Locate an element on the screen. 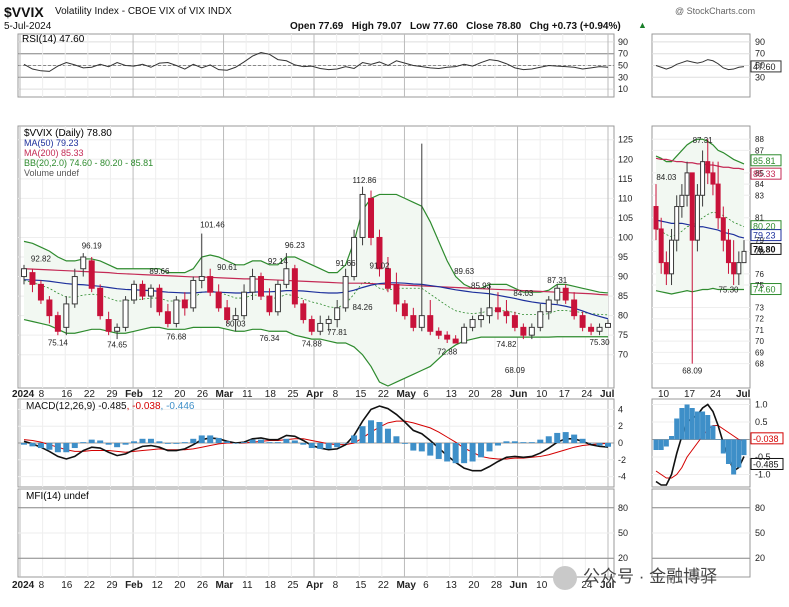 The width and height of the screenshot is (789, 607). zoom-price-value: 74.60 is located at coordinates (764, 290).